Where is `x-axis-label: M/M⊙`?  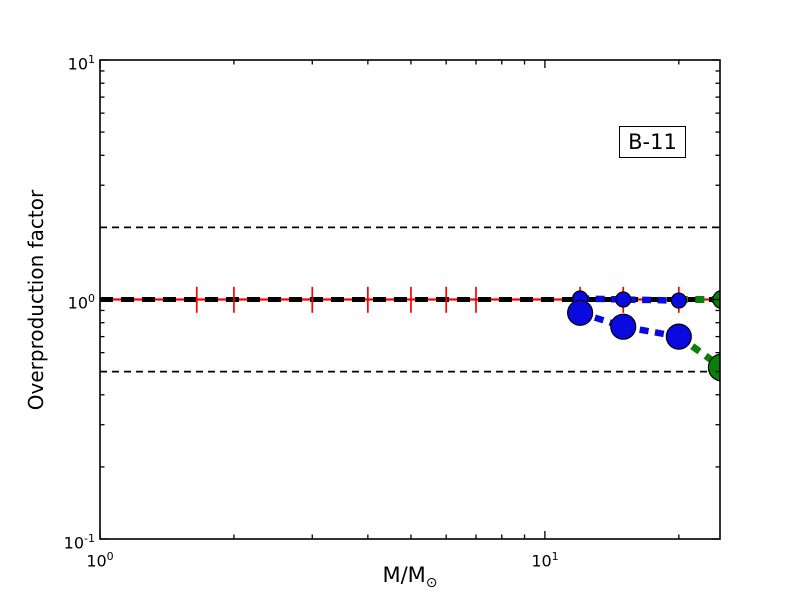 x-axis-label: M/M⊙ is located at coordinates (410, 577).